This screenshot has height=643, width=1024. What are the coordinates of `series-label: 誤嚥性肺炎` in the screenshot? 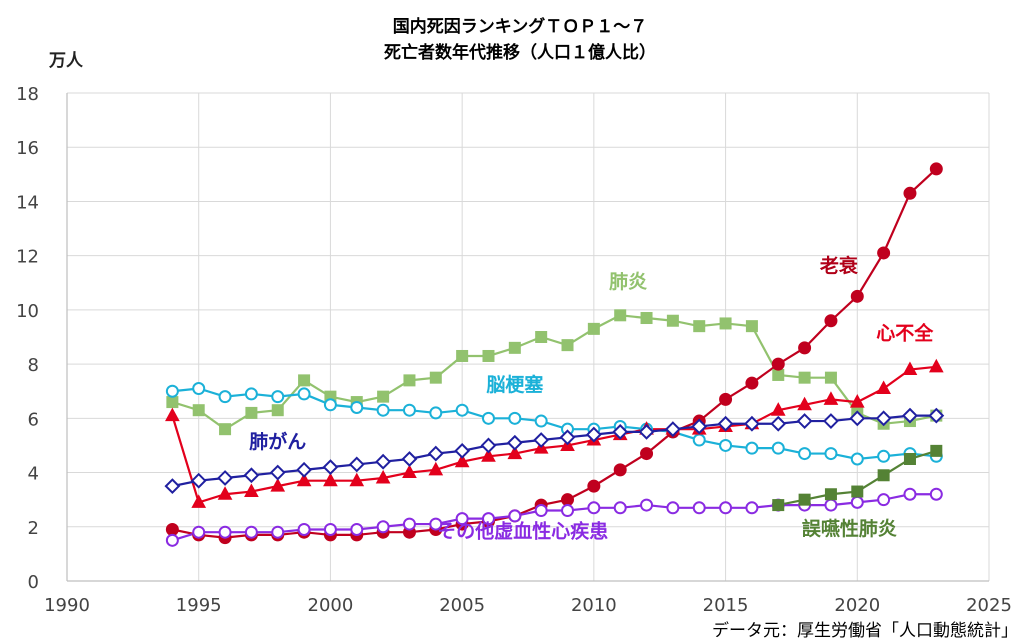 It's located at (849, 528).